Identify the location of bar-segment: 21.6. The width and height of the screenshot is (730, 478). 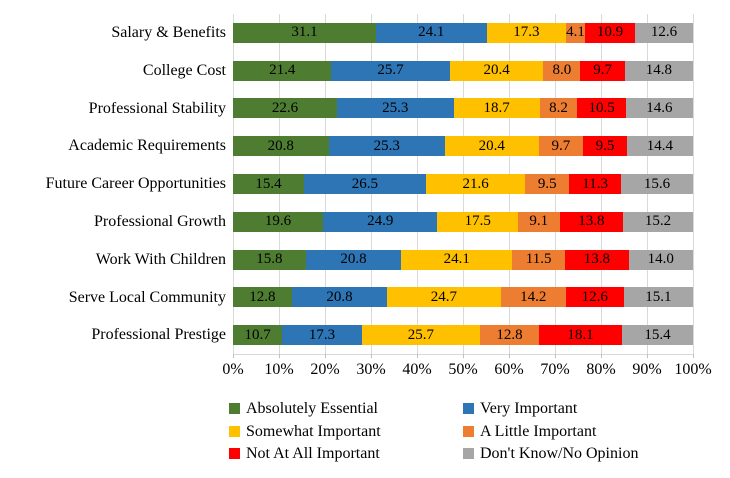
(475, 184).